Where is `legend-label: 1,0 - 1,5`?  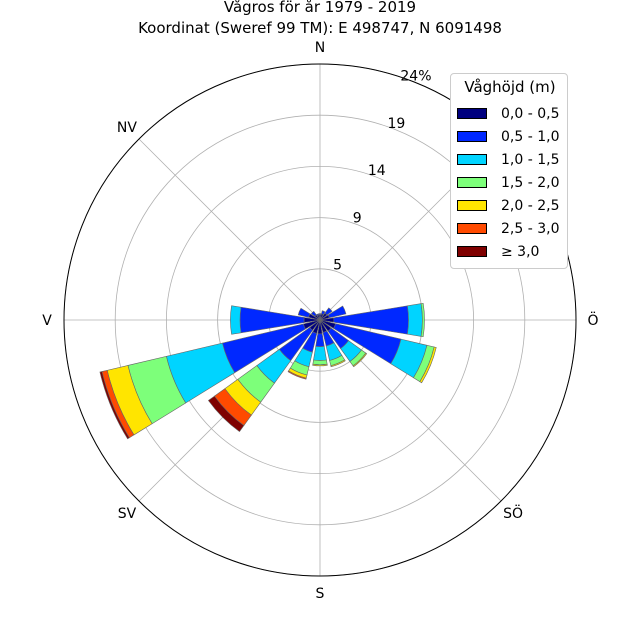
legend-label: 1,0 - 1,5 is located at coordinates (530, 160).